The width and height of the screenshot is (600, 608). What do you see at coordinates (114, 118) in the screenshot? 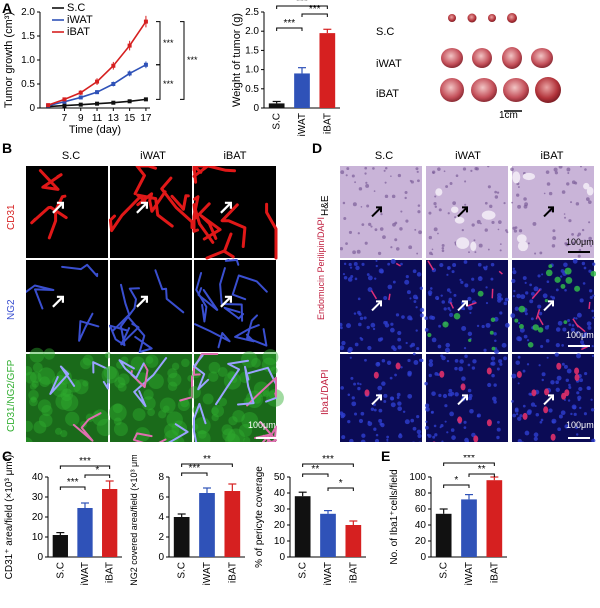
I see `growth-xtick-label: 13` at bounding box center [114, 118].